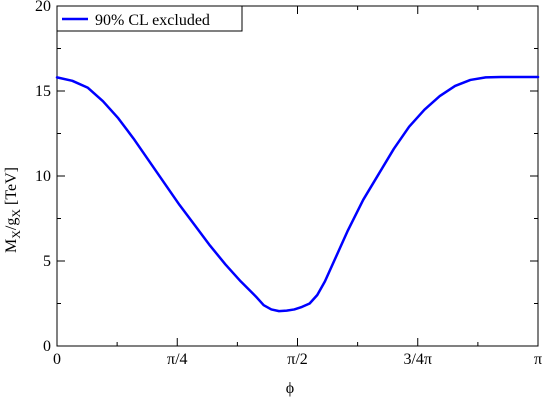  I want to click on y-tick-label: 5, so click(47, 261).